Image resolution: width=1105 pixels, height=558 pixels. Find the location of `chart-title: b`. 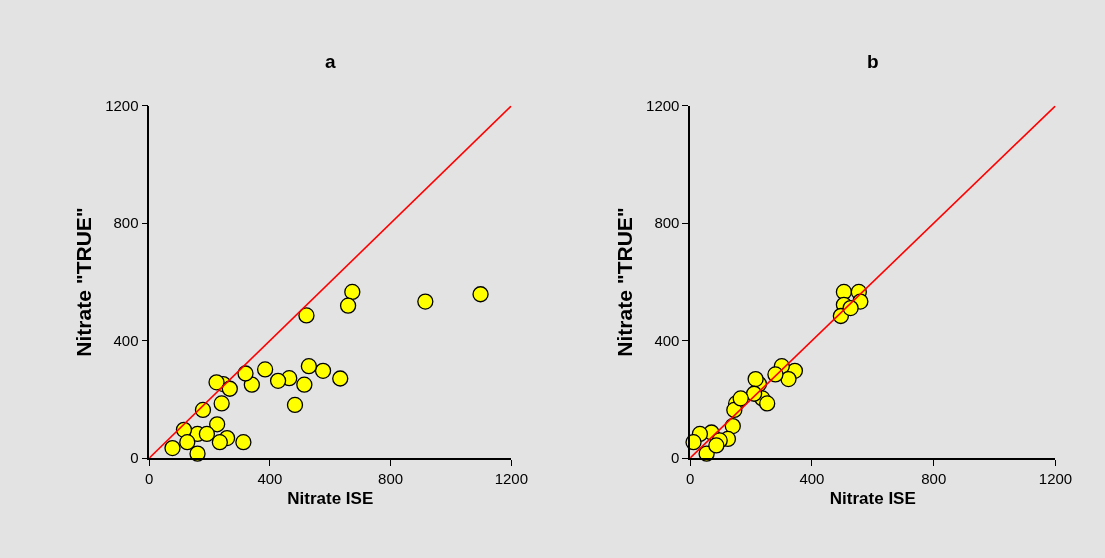

chart-title: b is located at coordinates (873, 61).